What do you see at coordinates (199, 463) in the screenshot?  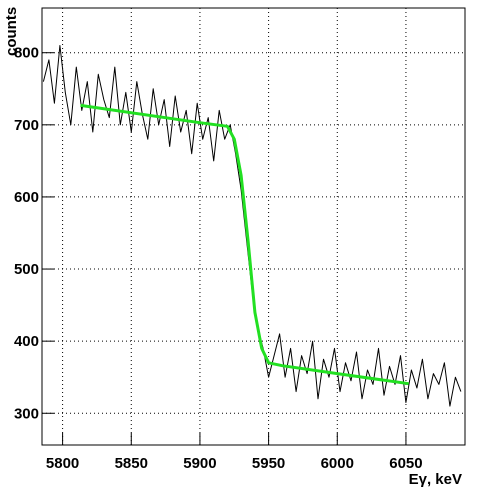 I see `x-tick-label: 5900` at bounding box center [199, 463].